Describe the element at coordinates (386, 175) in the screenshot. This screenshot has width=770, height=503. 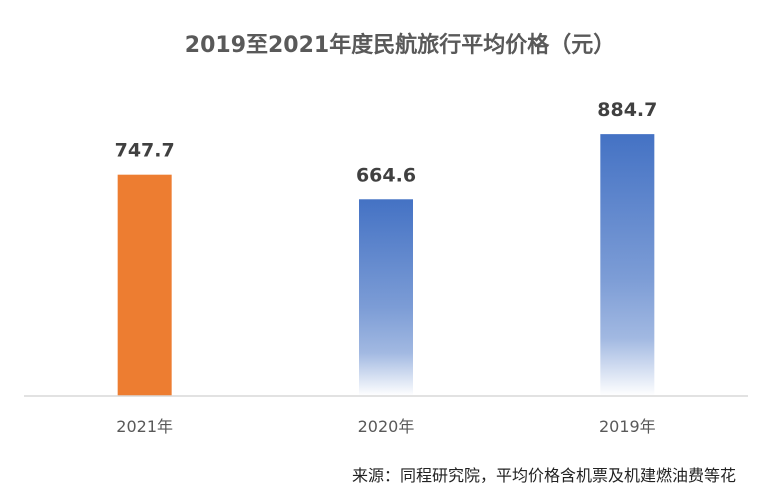
I see `data-label-2: 664.6` at that location.